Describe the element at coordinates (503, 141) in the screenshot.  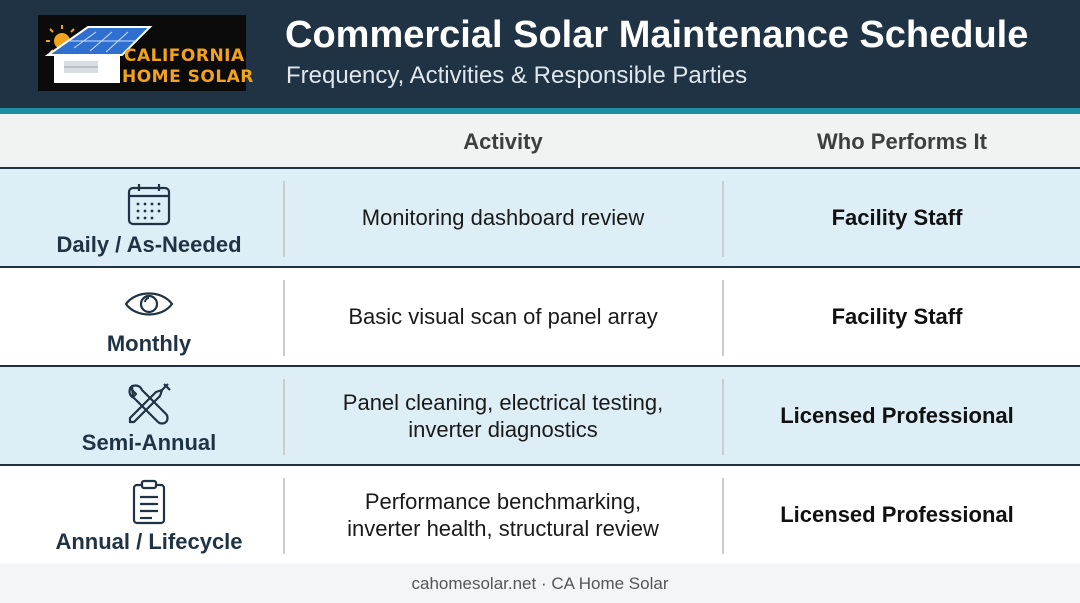
I see `column-header-activity: Activity` at that location.